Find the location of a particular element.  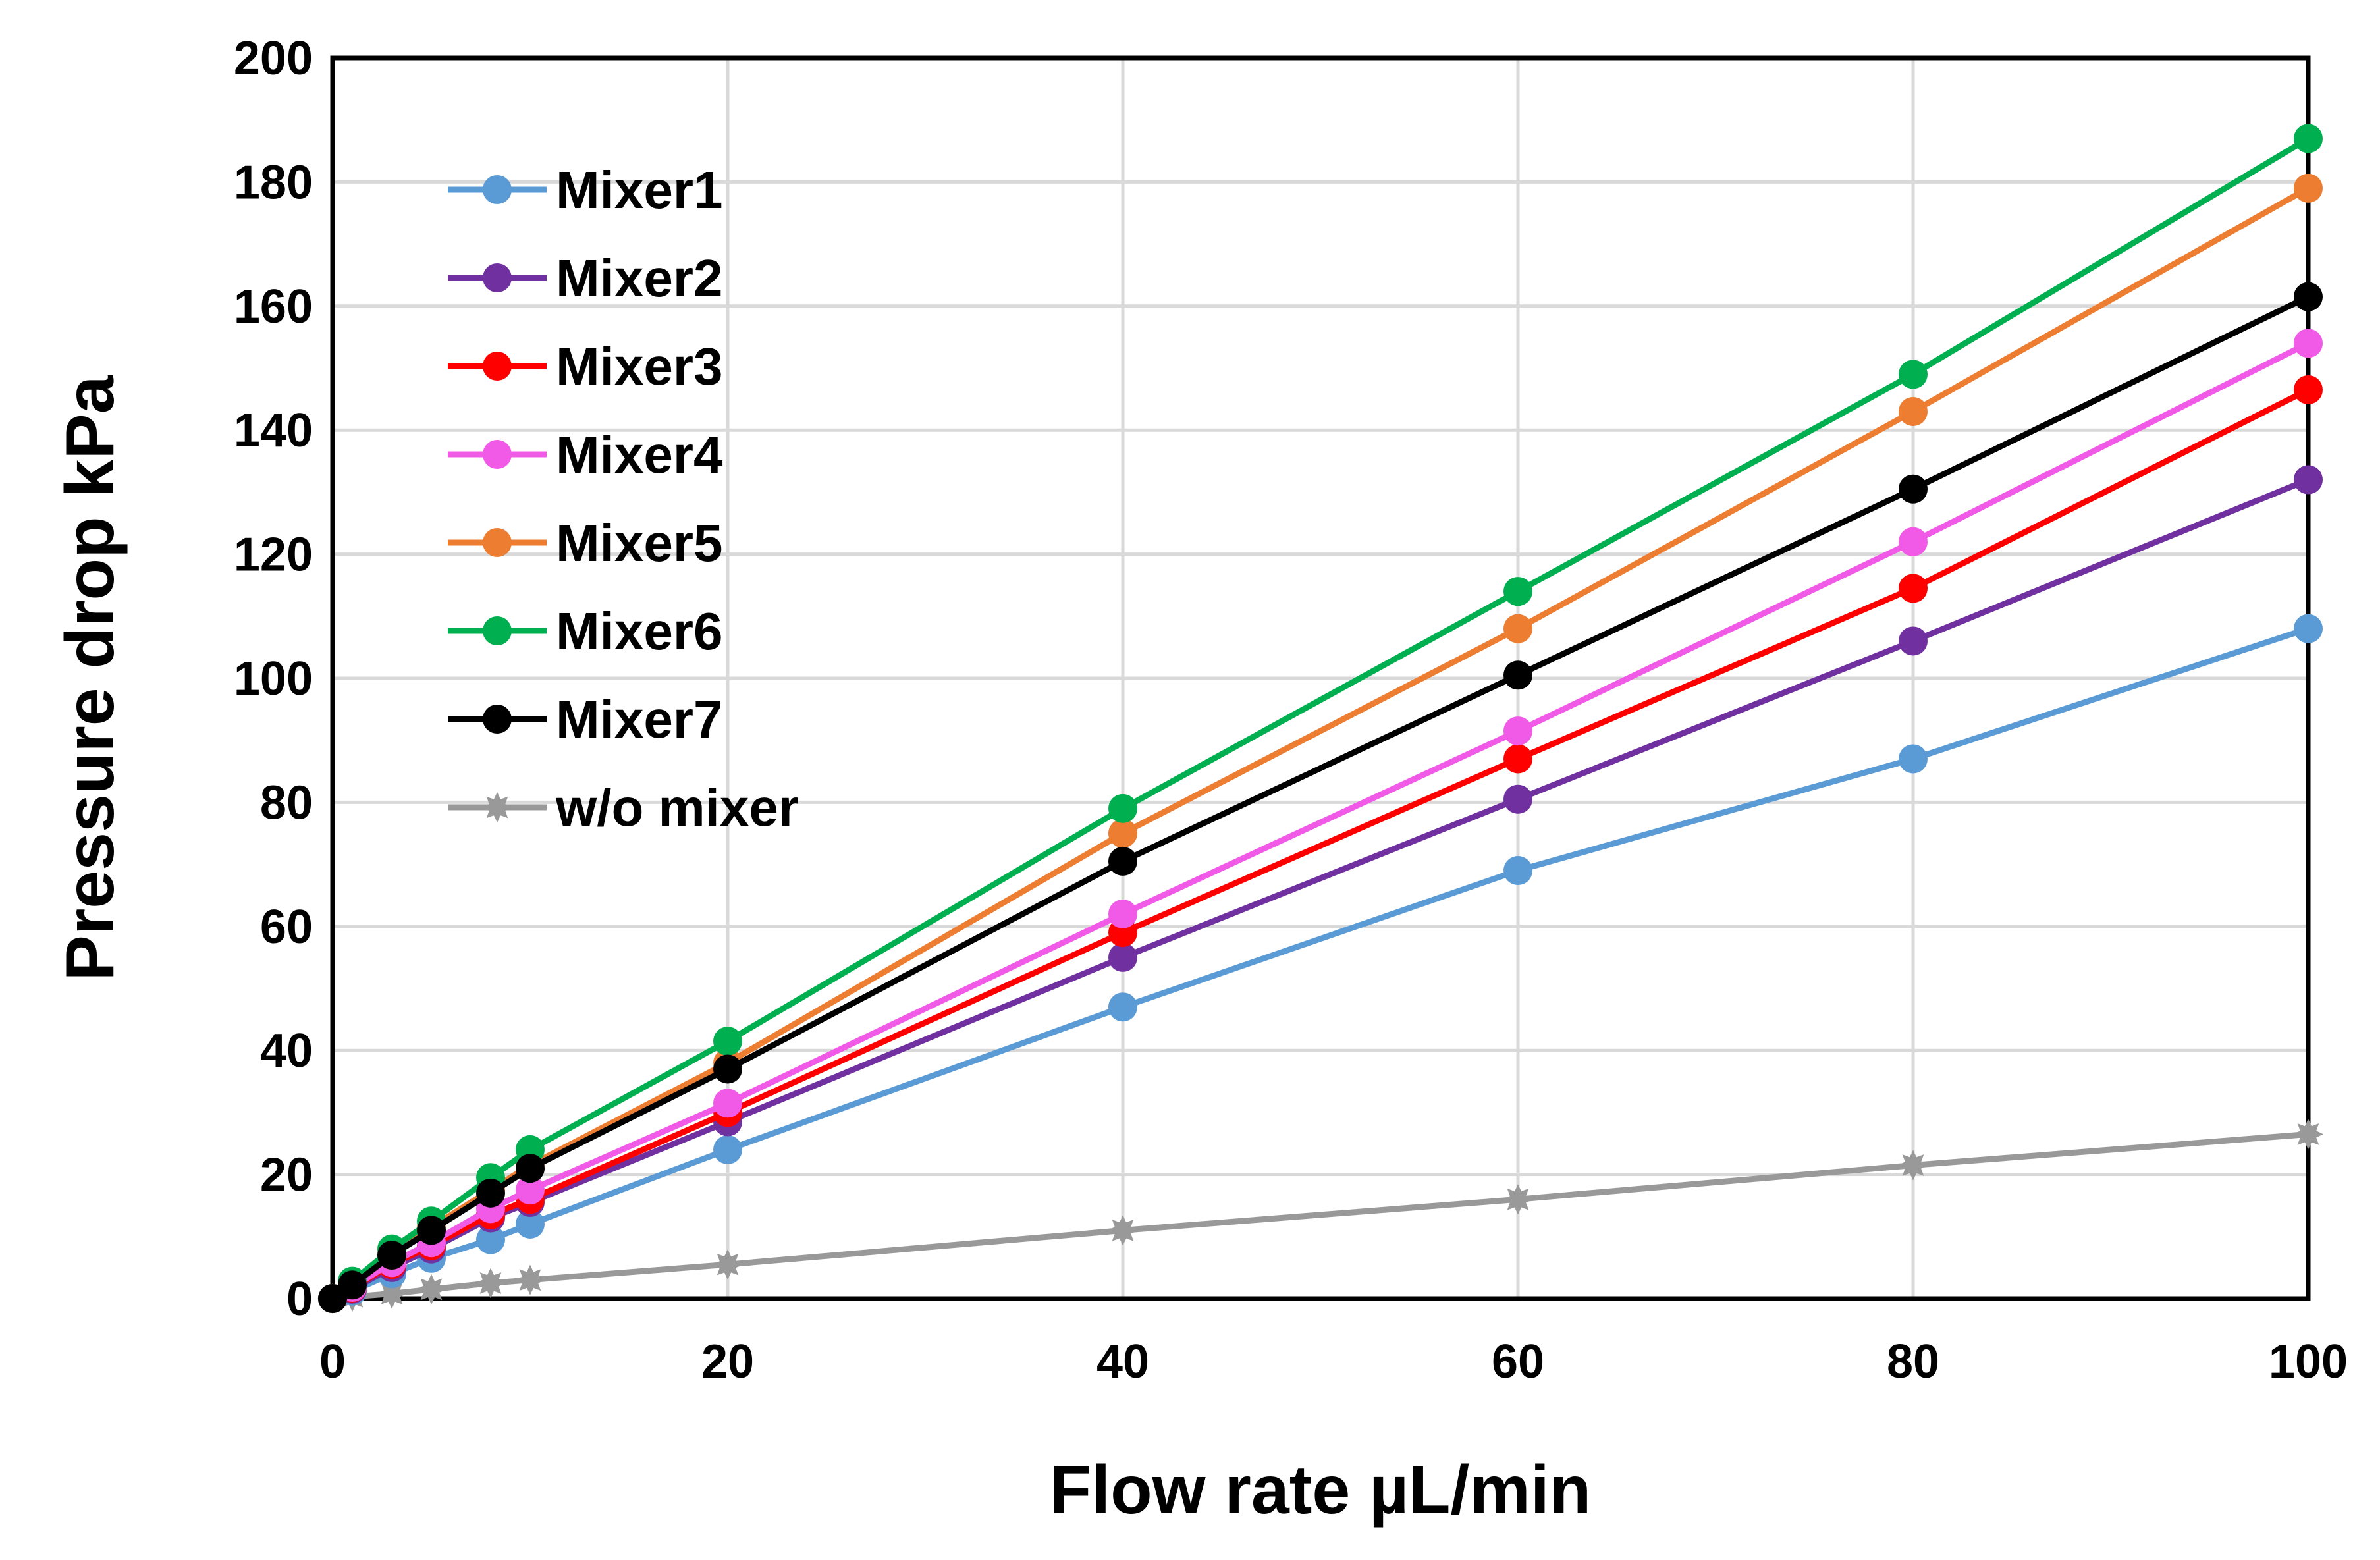

x-axis-ticks: 0 20 40 60 80 100 is located at coordinates (1333, 1361).